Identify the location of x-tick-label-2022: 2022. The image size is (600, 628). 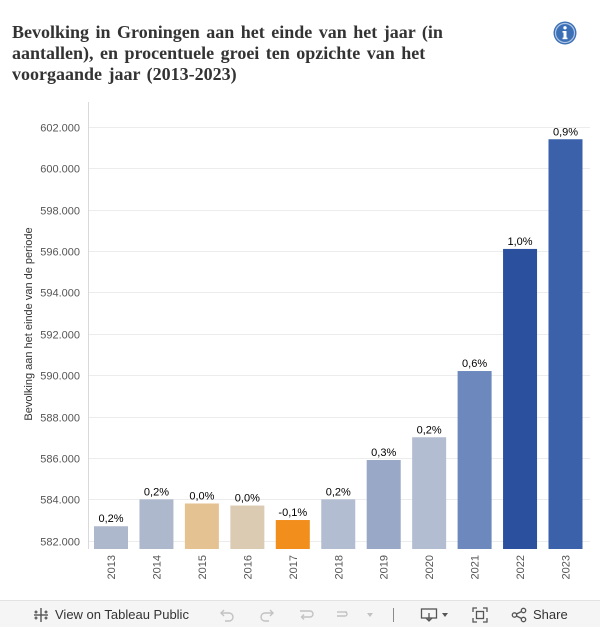
(521, 567).